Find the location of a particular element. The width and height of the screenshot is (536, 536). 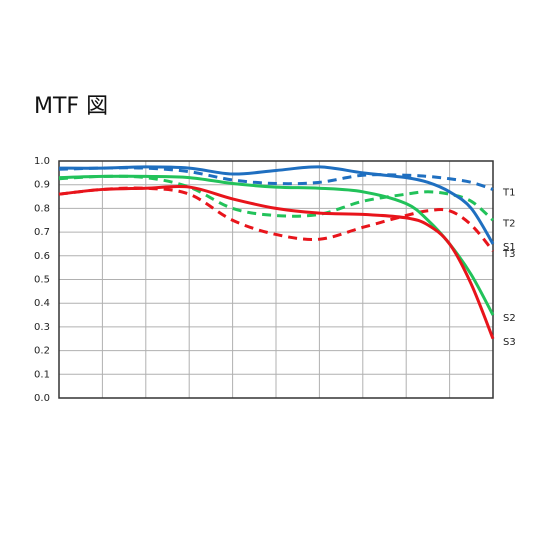

series-label: T2 is located at coordinates (508, 223).